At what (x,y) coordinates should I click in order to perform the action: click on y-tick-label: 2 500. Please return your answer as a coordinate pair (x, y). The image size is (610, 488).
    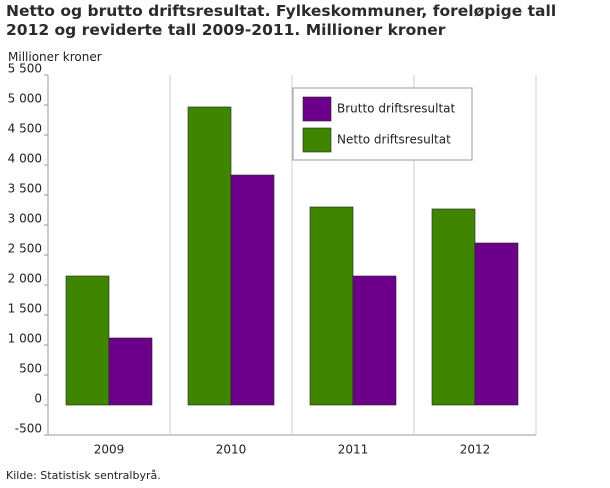
    Looking at the image, I should click on (25, 249).